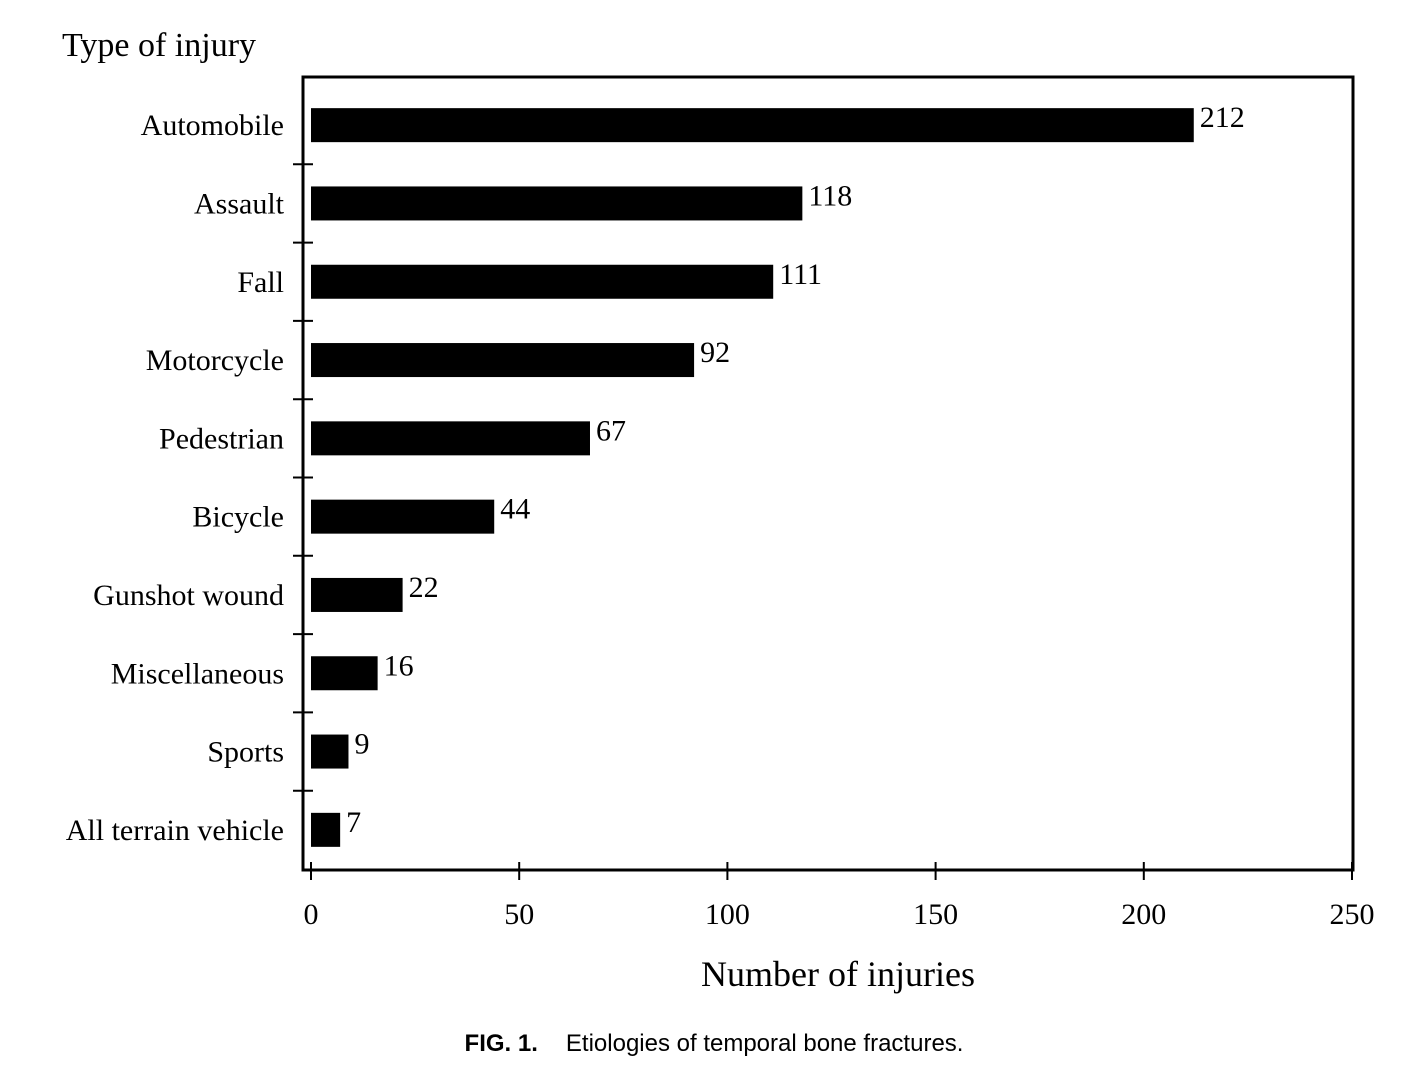 The height and width of the screenshot is (1080, 1414). I want to click on data-label: 22, so click(424, 587).